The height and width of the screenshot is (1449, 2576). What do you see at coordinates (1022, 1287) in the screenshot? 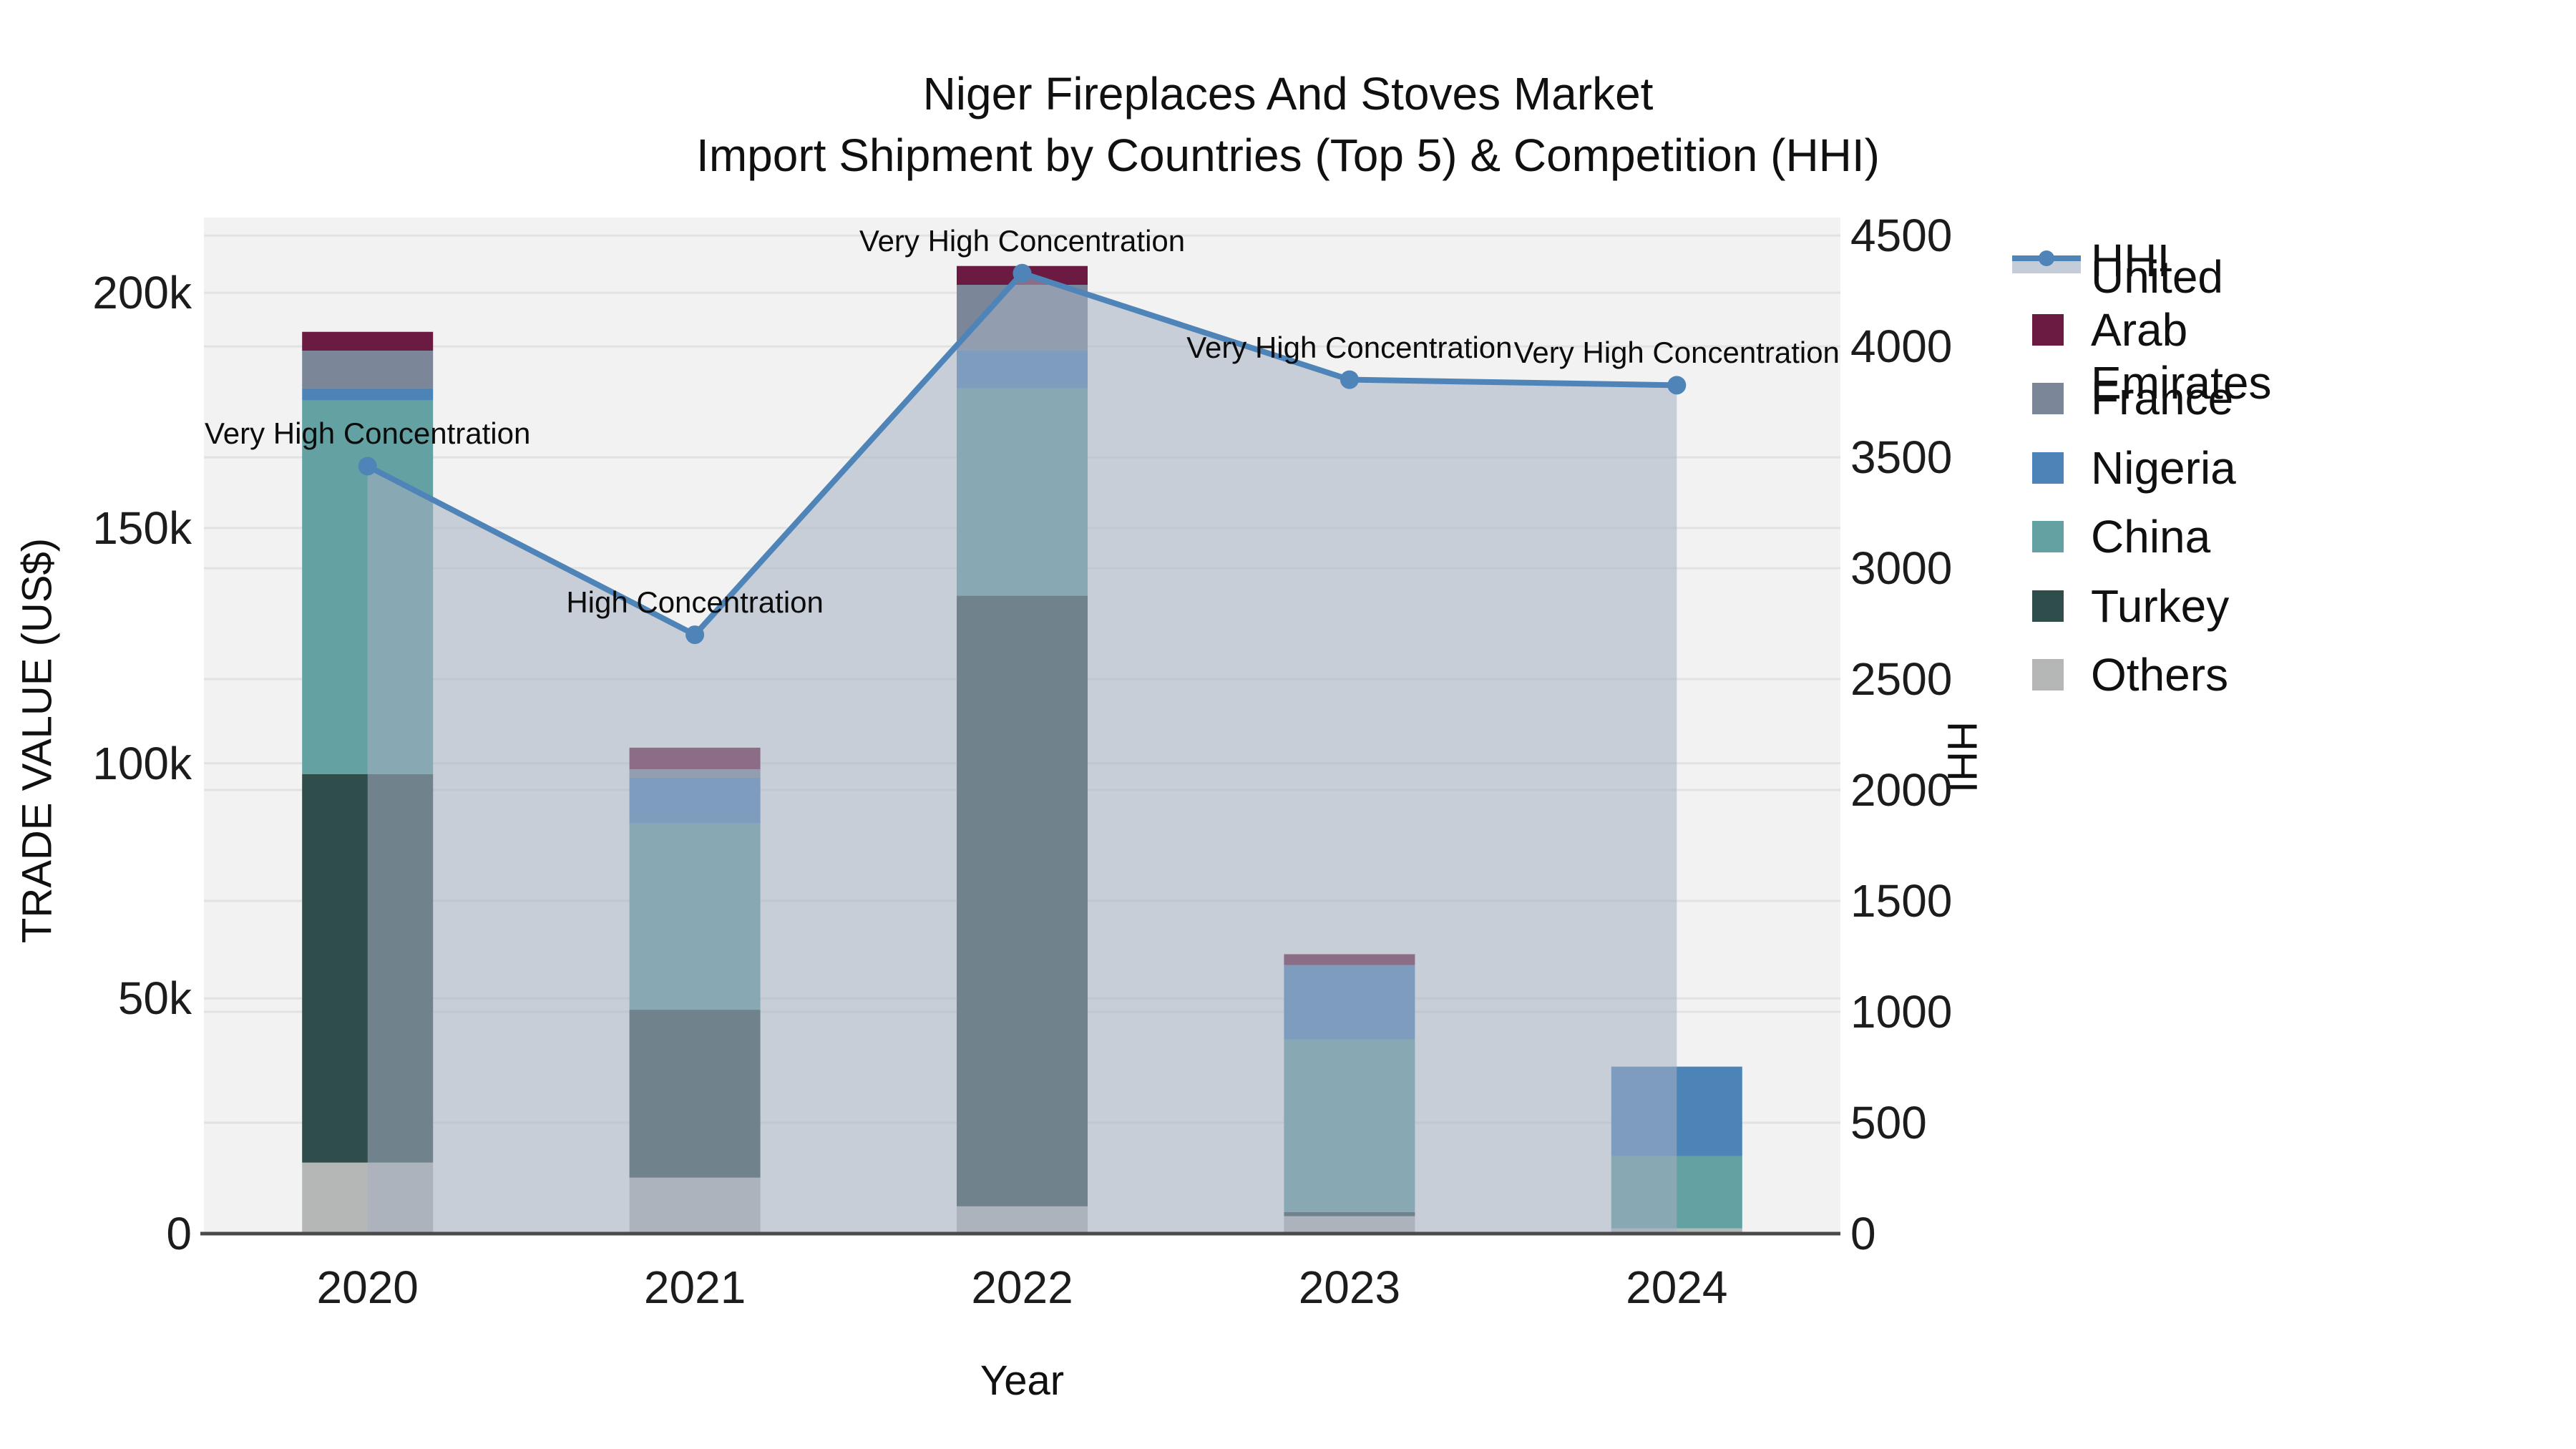
I see `x-tick-2022: 2022` at bounding box center [1022, 1287].